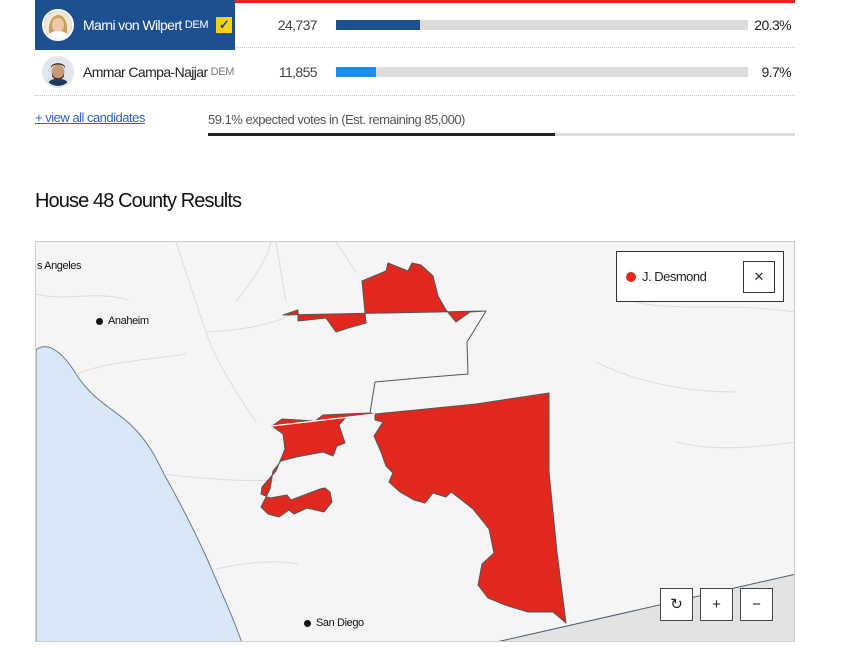  Describe the element at coordinates (759, 277) in the screenshot. I see `close-icon: ✕` at that location.